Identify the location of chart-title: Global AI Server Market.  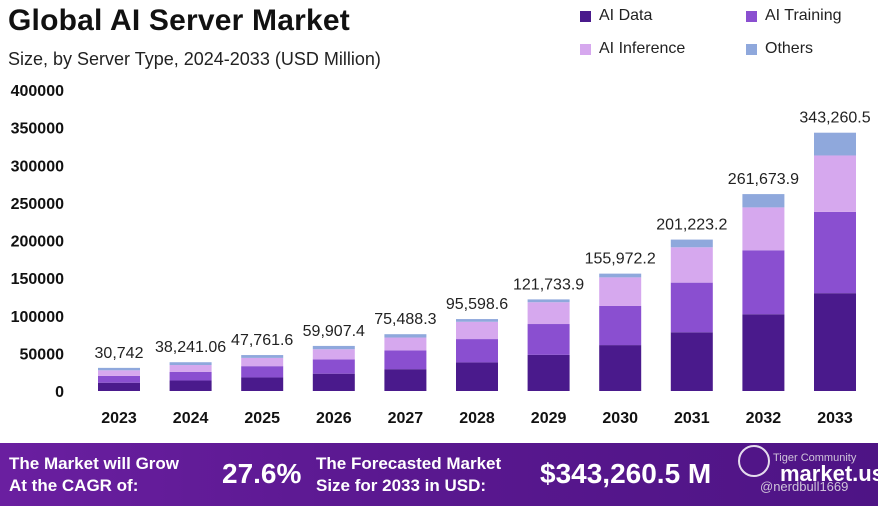
(179, 20).